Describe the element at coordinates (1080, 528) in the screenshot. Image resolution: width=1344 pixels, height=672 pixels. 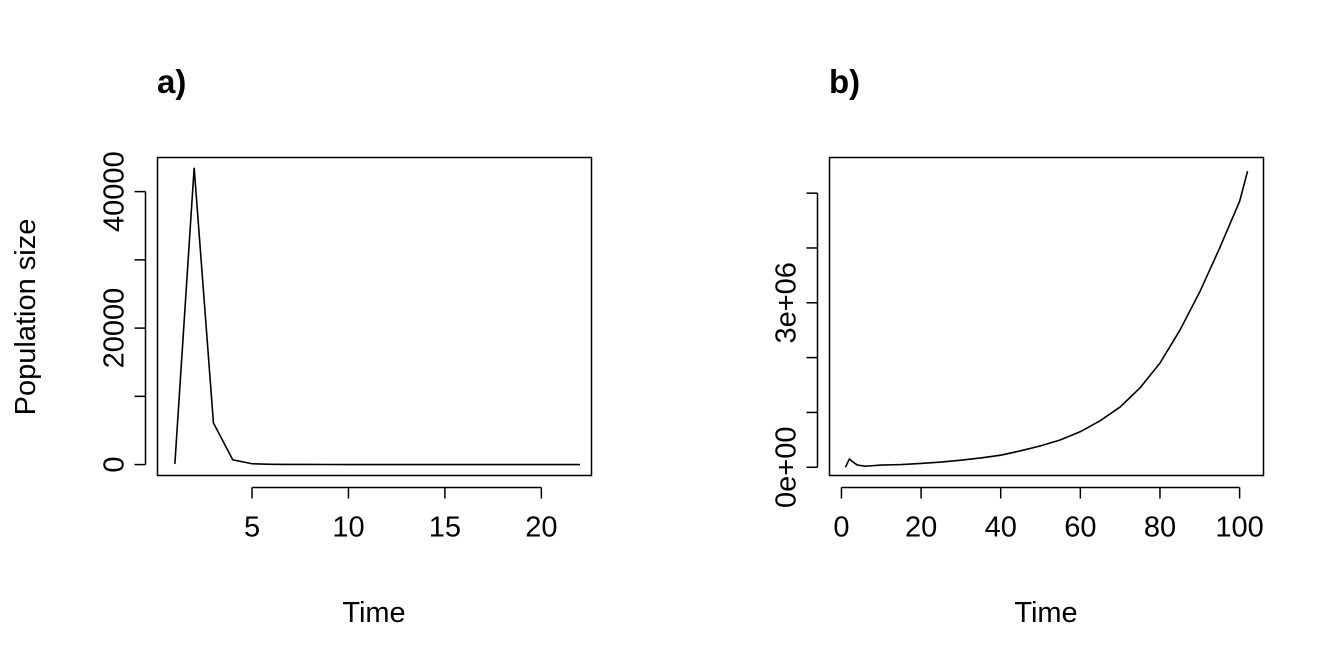
I see `panel-b-x-tick-label: 60` at that location.